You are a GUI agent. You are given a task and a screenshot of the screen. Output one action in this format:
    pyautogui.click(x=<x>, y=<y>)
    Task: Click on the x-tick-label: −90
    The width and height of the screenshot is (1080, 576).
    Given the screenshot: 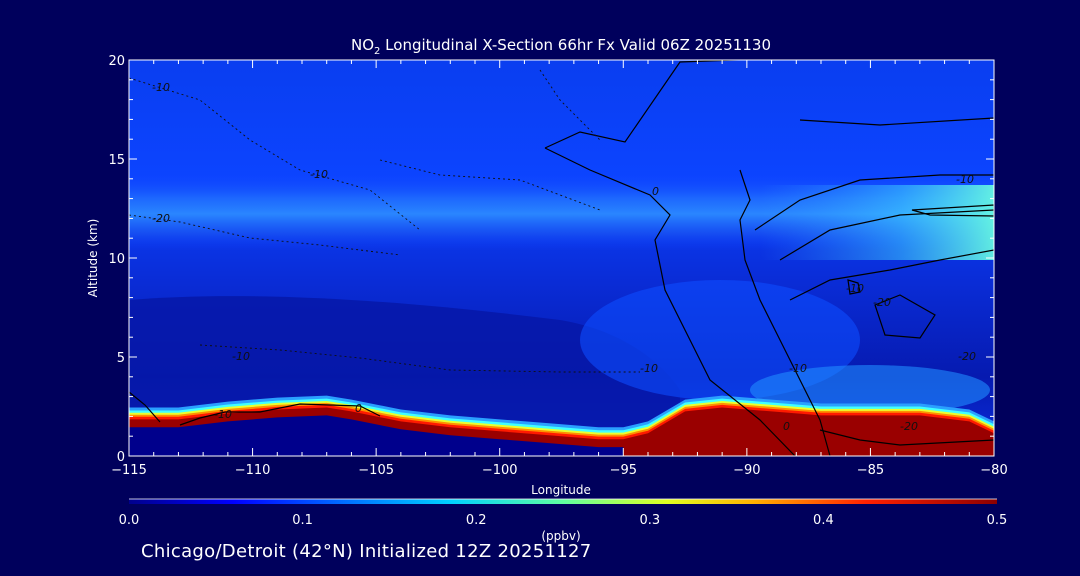 What is the action you would take?
    pyautogui.click(x=746, y=470)
    